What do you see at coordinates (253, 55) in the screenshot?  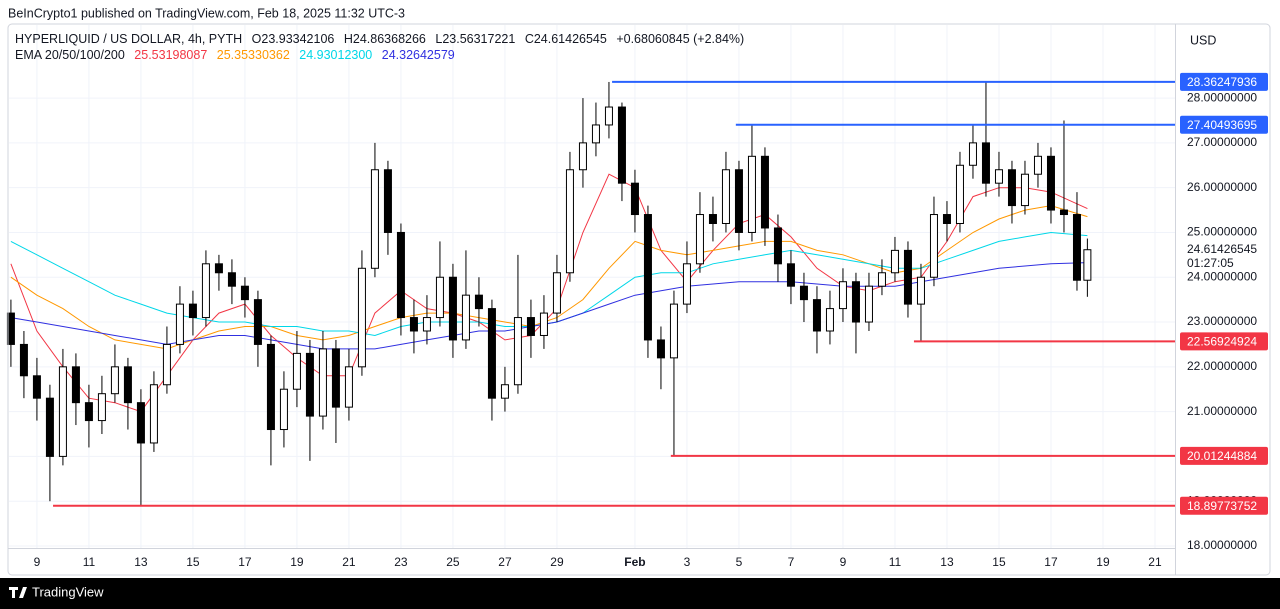 I see `ema-value: 25.35330362` at bounding box center [253, 55].